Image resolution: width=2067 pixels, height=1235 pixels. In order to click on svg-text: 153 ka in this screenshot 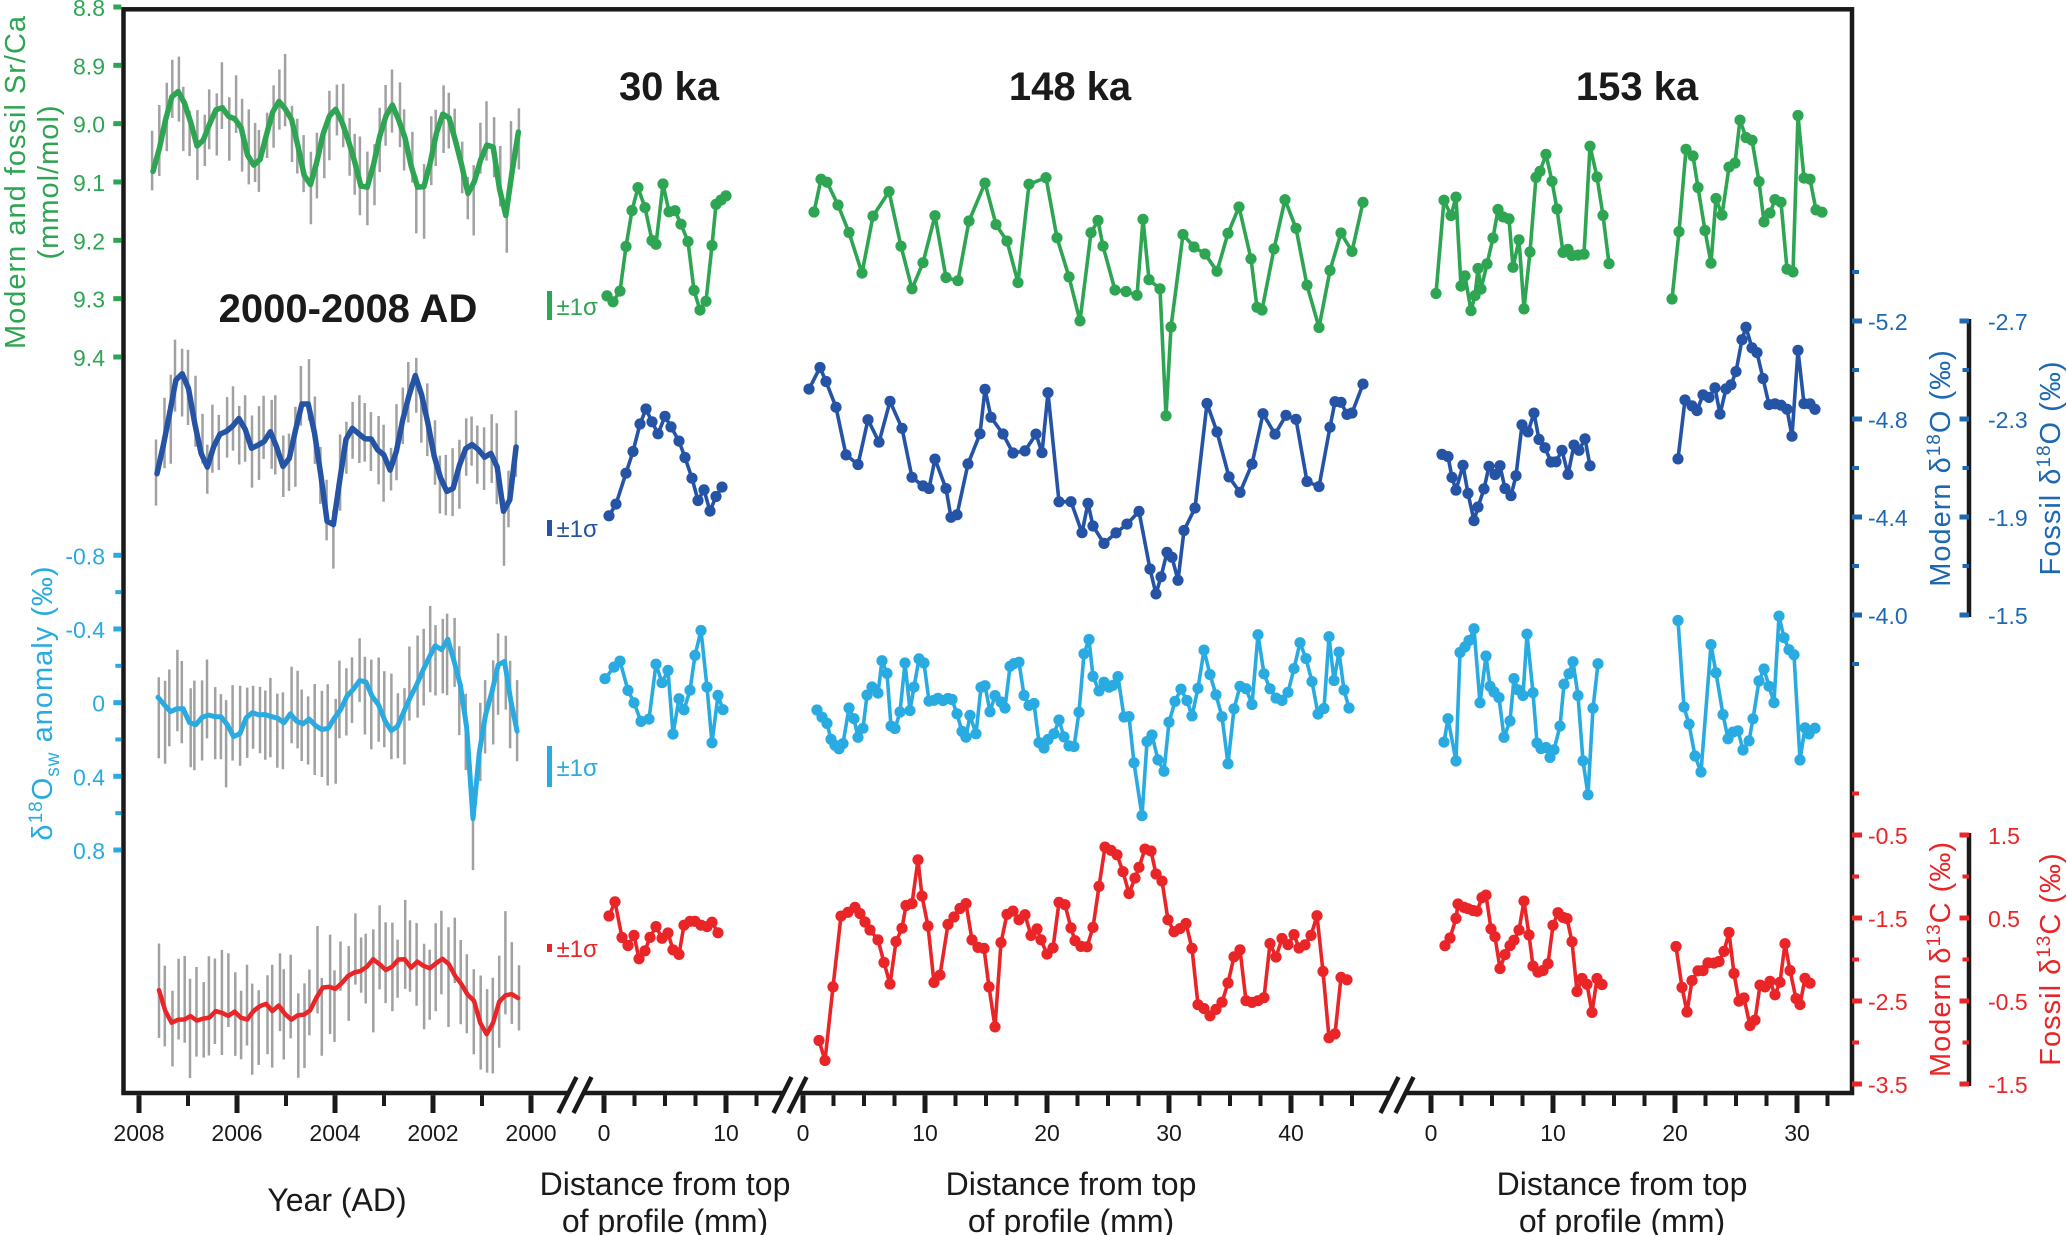, I will do `click(1637, 87)`.